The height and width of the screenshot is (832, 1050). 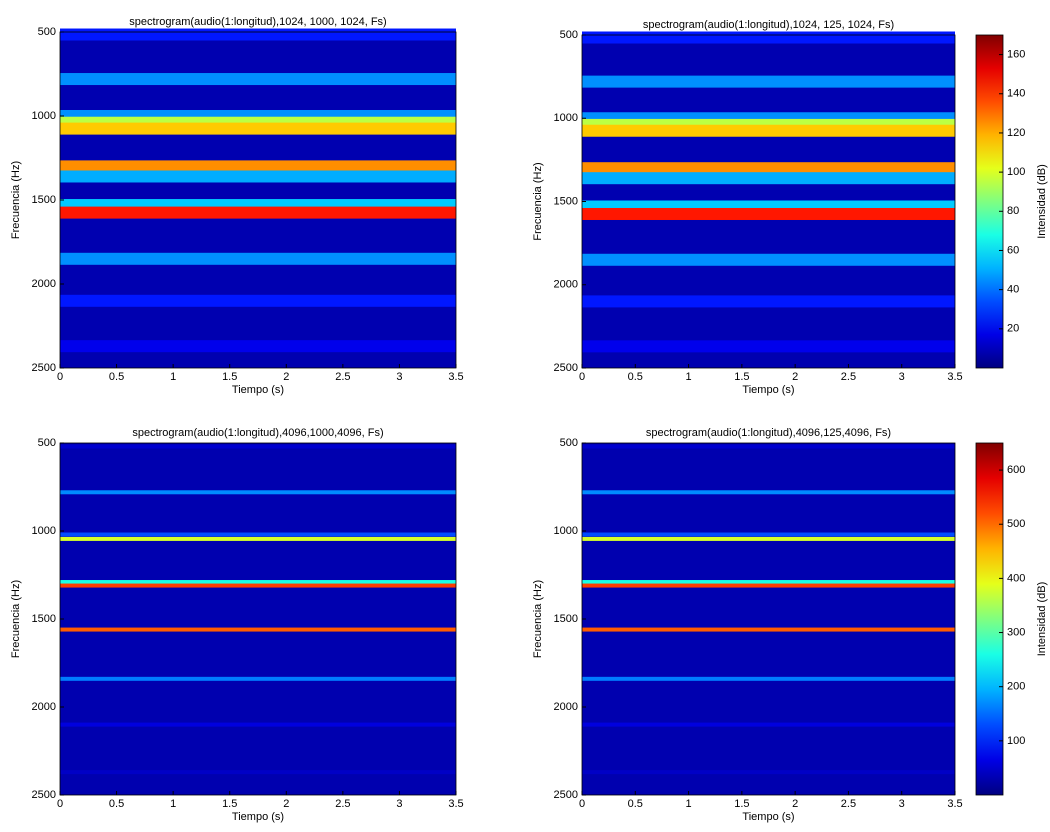 I want to click on colorbar-tick-label: 120, so click(x=1016, y=133).